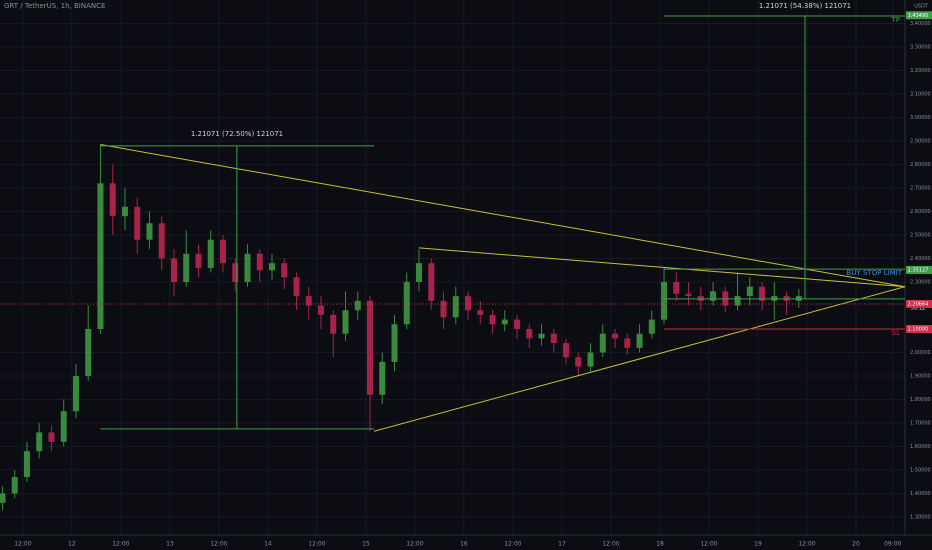 This screenshot has height=550, width=932. Describe the element at coordinates (875, 273) in the screenshot. I see `order-label: BUY STOP LIMIT` at that location.